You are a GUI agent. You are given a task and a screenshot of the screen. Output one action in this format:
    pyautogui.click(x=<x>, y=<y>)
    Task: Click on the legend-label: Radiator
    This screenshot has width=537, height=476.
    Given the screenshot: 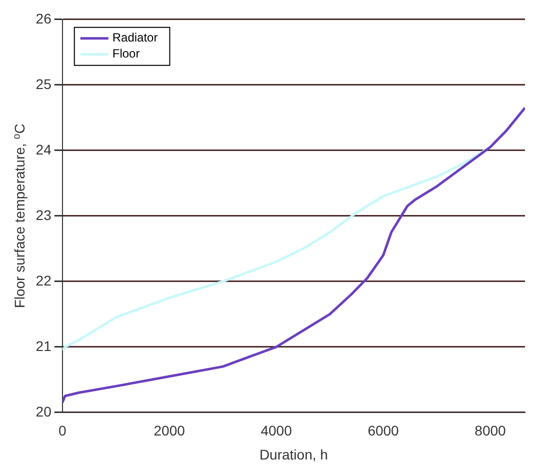 What is the action you would take?
    pyautogui.click(x=135, y=37)
    